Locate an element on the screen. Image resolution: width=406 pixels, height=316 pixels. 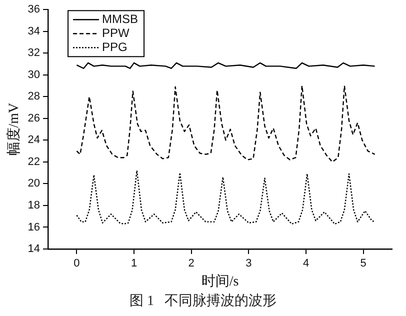
y-tick-label: 36 is located at coordinates (34, 10).